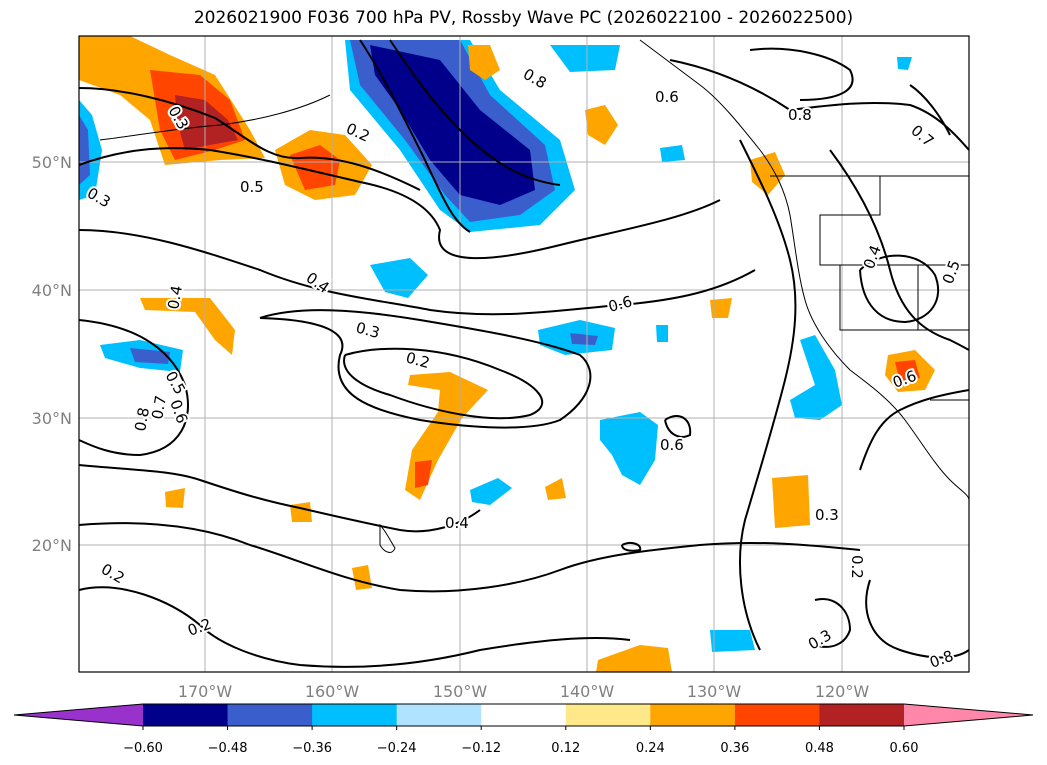 The width and height of the screenshot is (1047, 765). Describe the element at coordinates (52, 418) in the screenshot. I see `lat-label-30n: 30°N` at that location.